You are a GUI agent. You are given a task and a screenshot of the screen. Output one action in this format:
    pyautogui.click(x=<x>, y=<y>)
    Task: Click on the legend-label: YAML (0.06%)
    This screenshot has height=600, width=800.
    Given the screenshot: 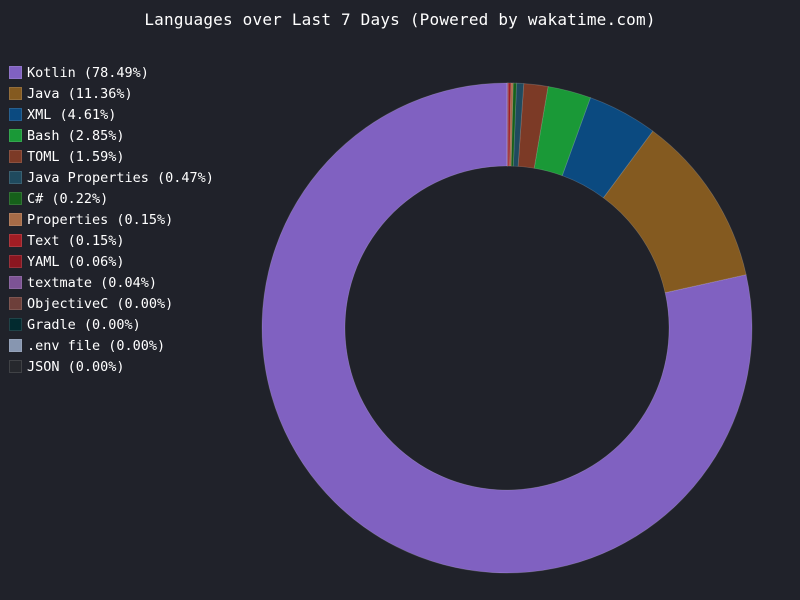 What is the action you would take?
    pyautogui.click(x=76, y=261)
    